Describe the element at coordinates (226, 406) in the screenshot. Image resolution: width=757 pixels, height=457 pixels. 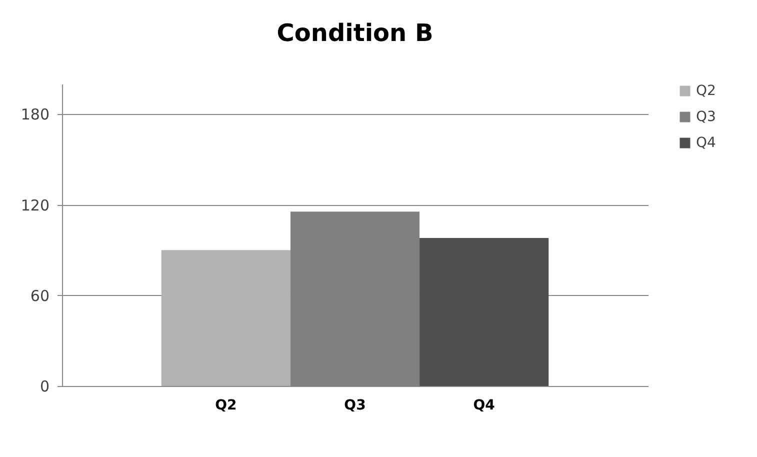
I see `x-tick-label: Q2` at that location.